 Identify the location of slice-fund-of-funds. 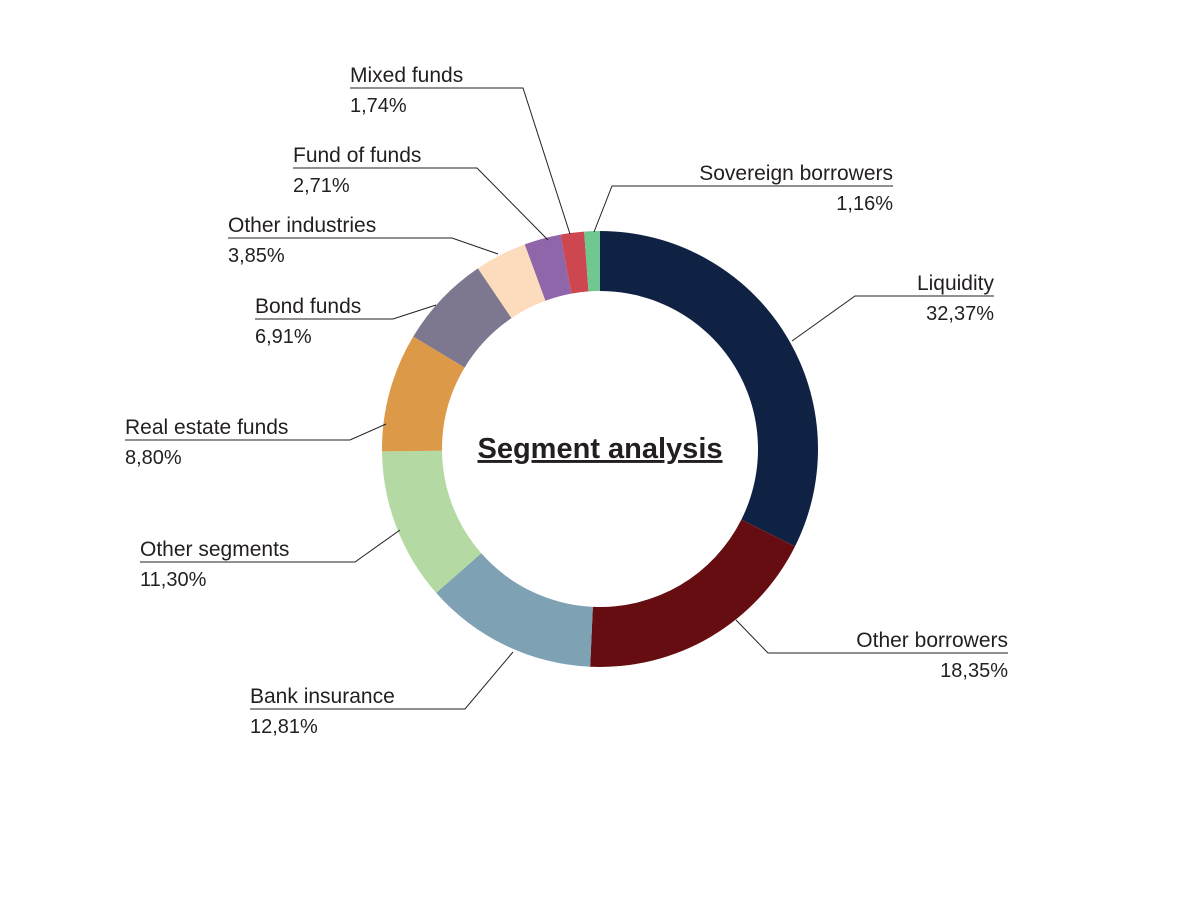
(548, 267).